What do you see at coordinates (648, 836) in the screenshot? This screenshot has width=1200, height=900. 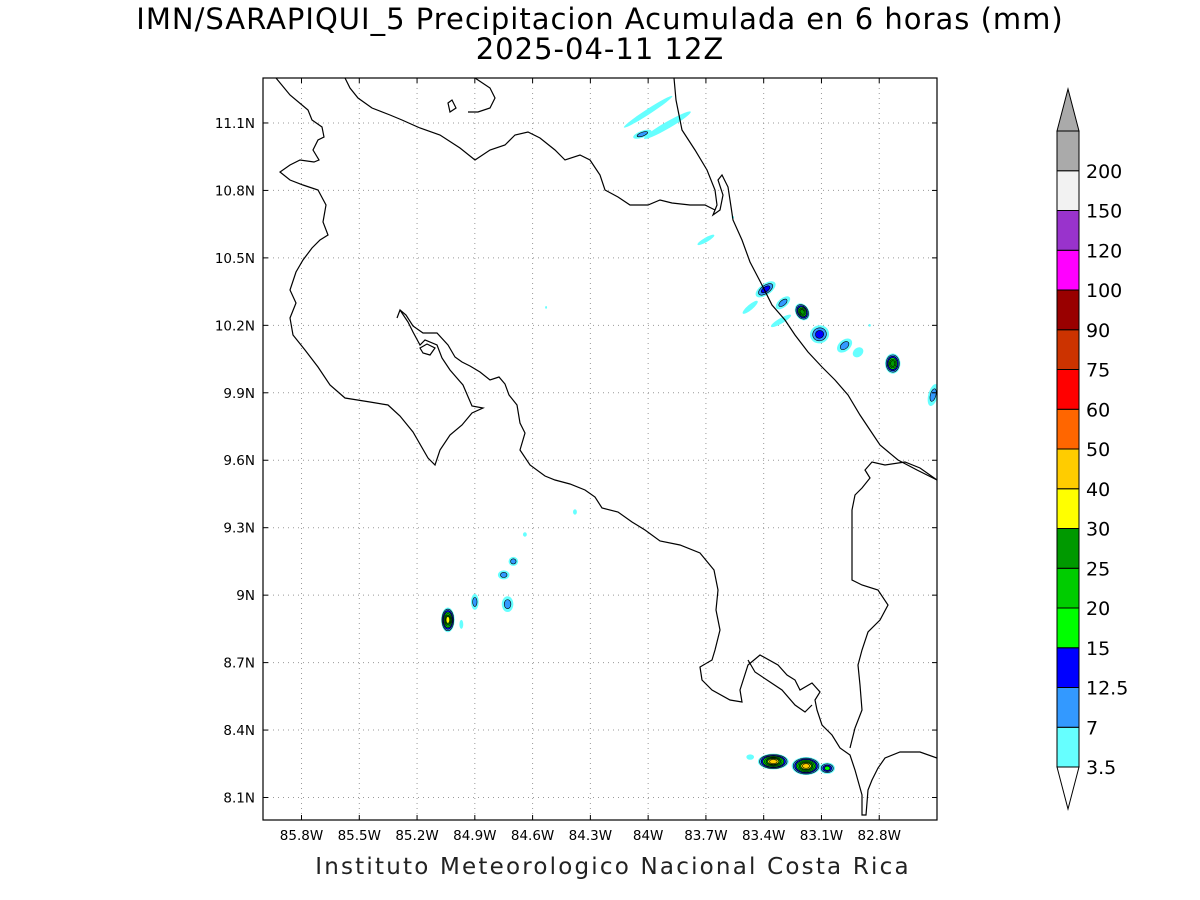 I see `x-tick-label: 84W` at bounding box center [648, 836].